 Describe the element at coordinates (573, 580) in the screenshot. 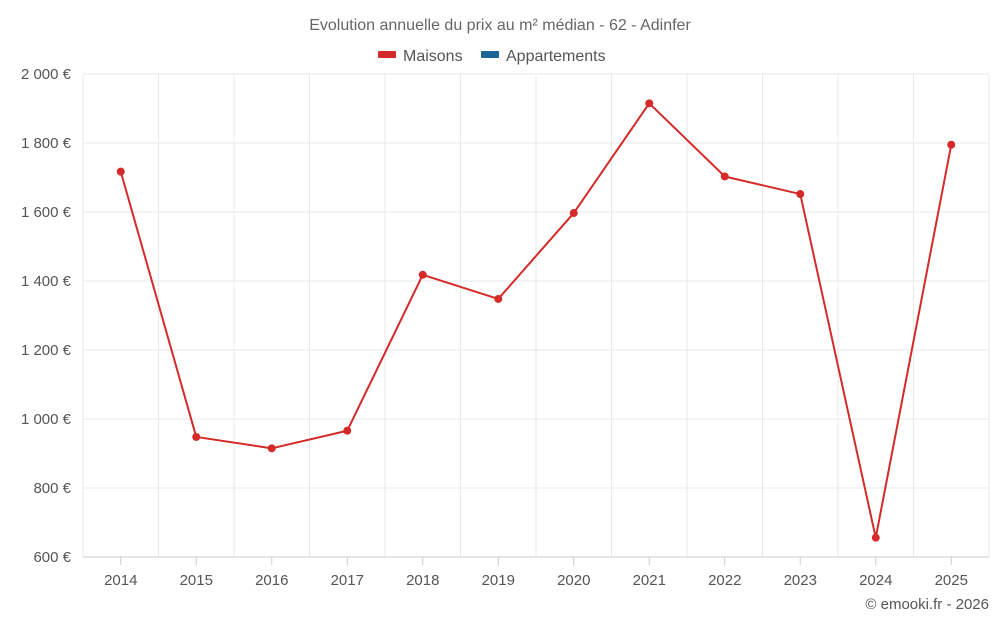

I see `x-tick-label: 2020` at that location.